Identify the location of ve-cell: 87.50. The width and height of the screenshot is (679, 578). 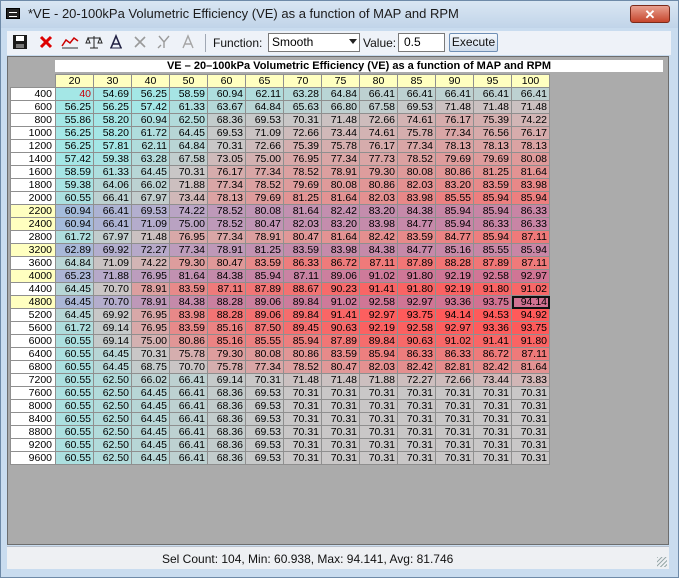
(264, 328).